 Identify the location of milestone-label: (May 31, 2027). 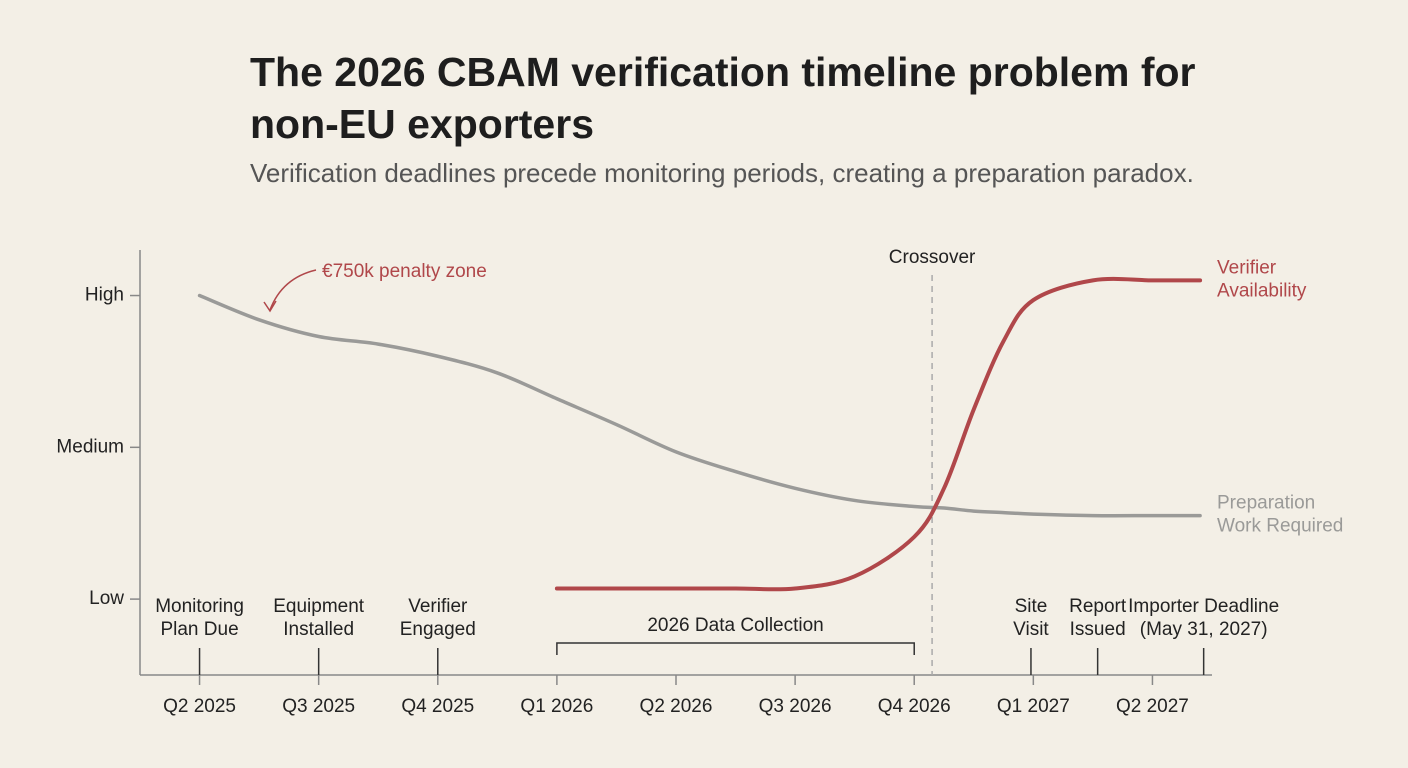
(1204, 629).